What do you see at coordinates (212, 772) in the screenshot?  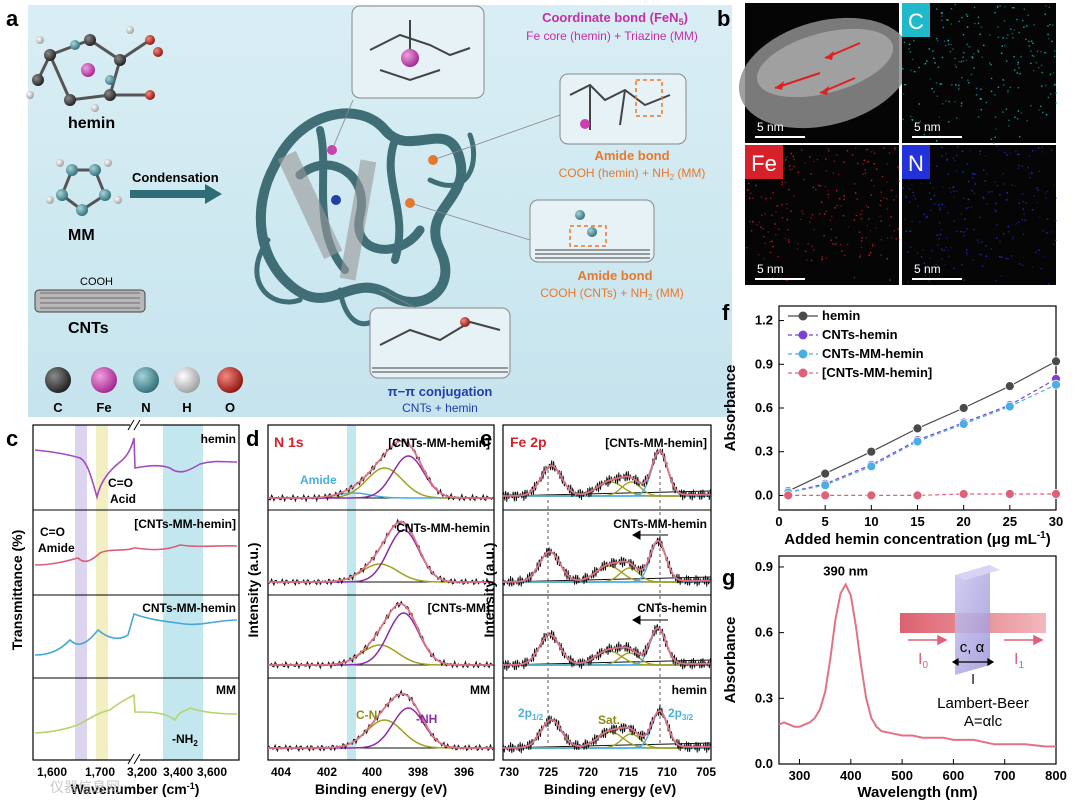 I see `c-xtick-3600: 3,600` at bounding box center [212, 772].